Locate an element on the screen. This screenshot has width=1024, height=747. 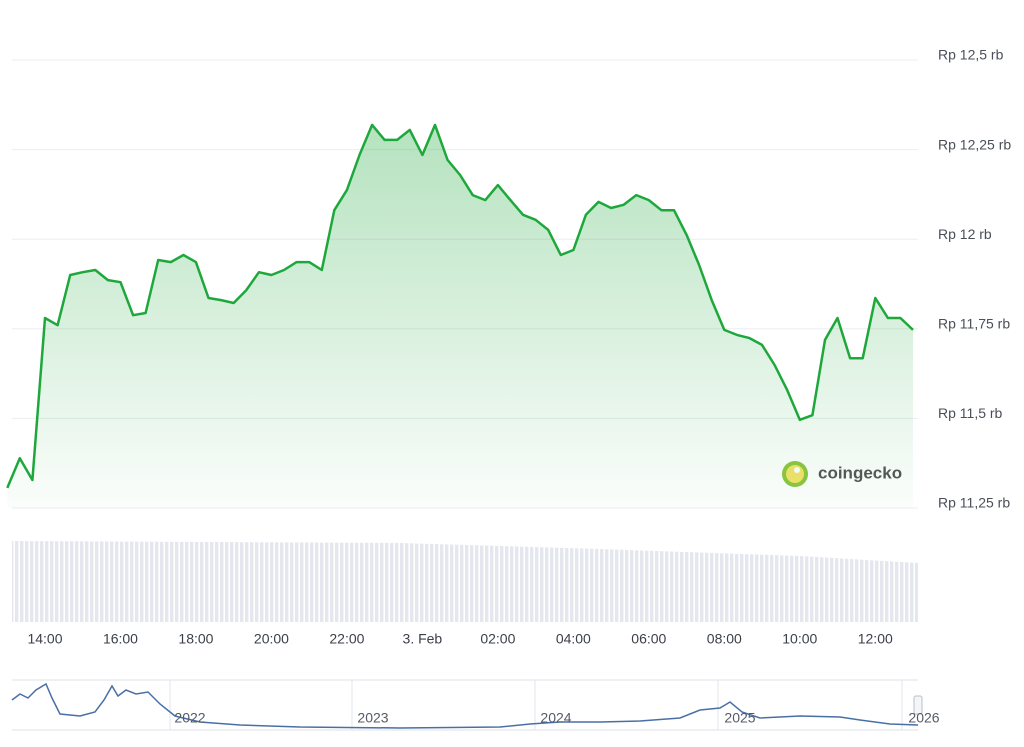
x-tick-label: 16:00 is located at coordinates (120, 639).